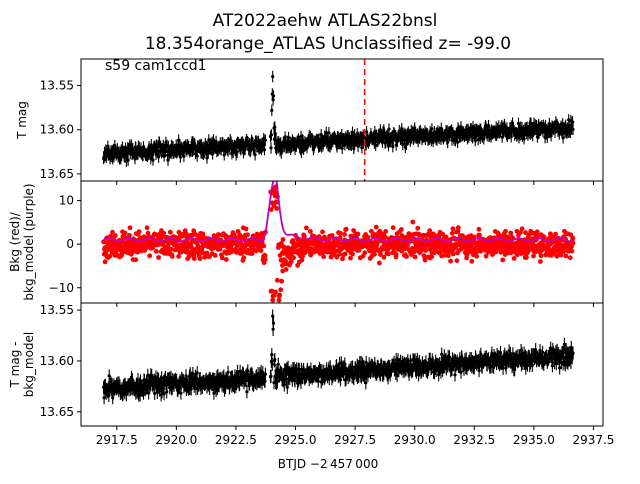 This screenshot has width=640, height=484. Describe the element at coordinates (57, 130) in the screenshot. I see `y-tick-label: 13.60` at that location.